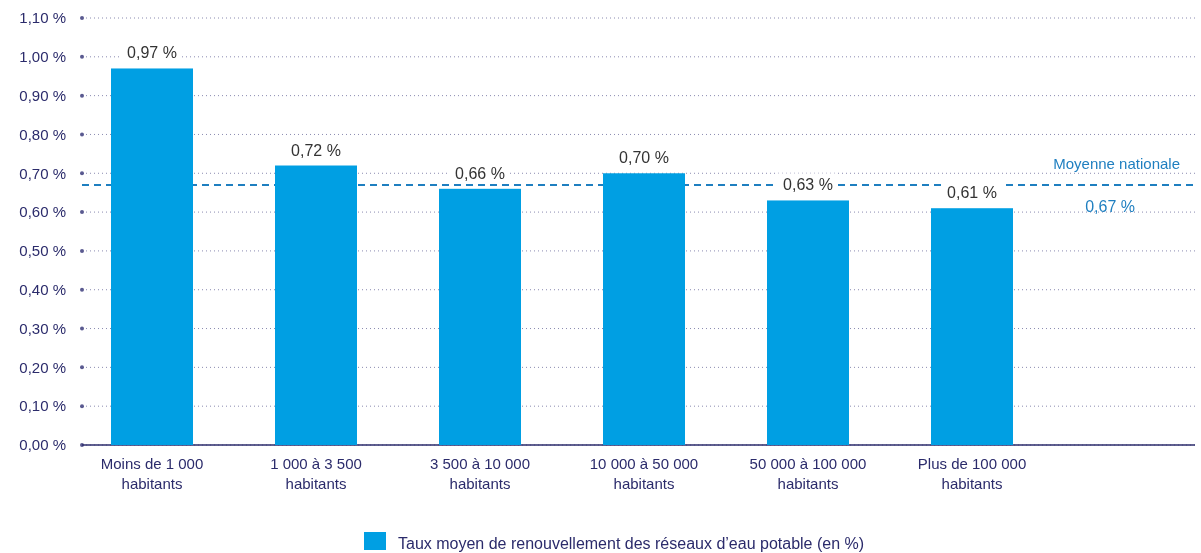  Describe the element at coordinates (972, 193) in the screenshot. I see `data-label: 0,61 %` at that location.